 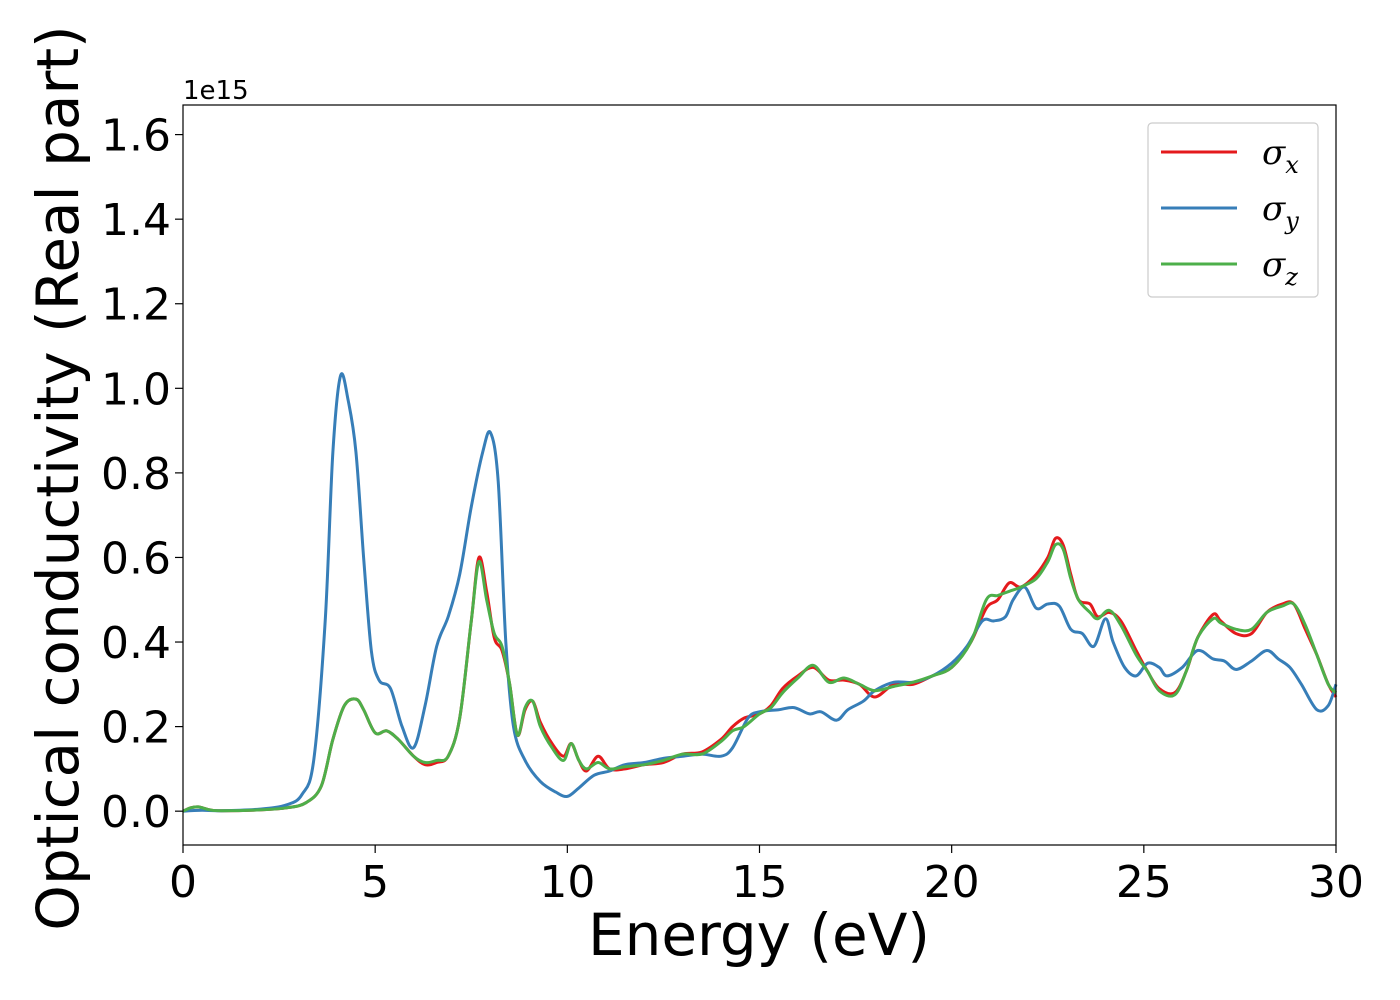 What do you see at coordinates (567, 882) in the screenshot?
I see `x-tick-label: 10` at bounding box center [567, 882].